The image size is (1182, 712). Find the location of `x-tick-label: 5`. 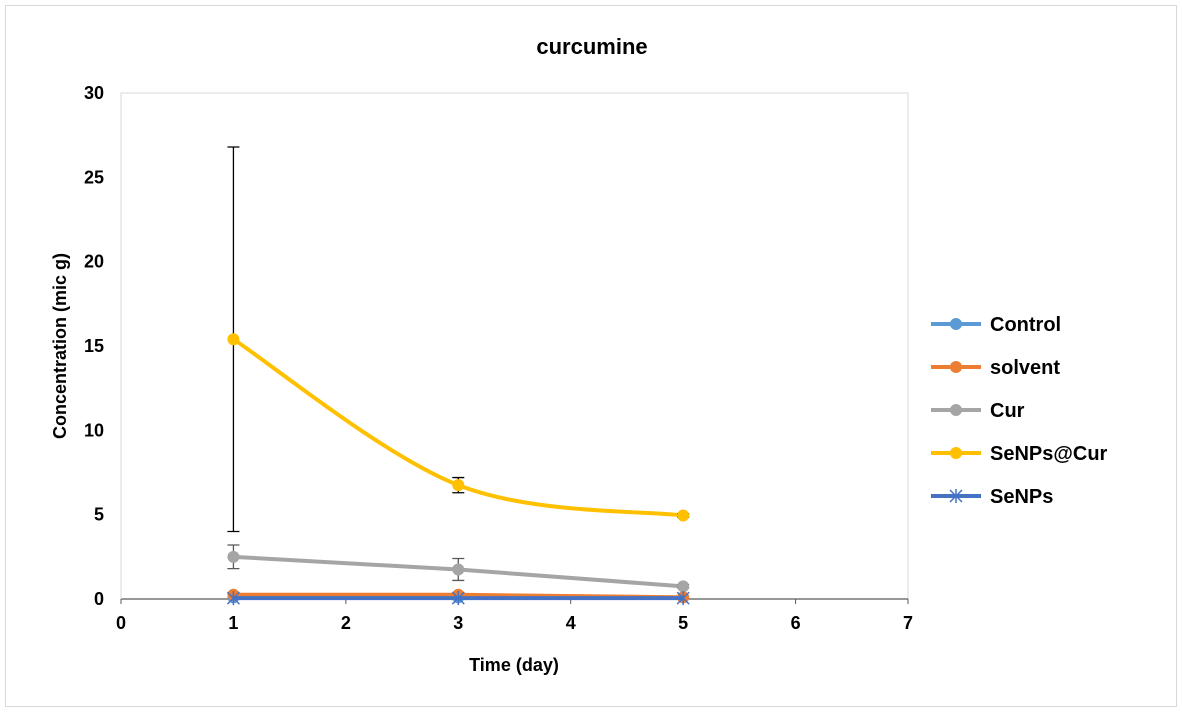

x-tick-label: 5 is located at coordinates (683, 623).